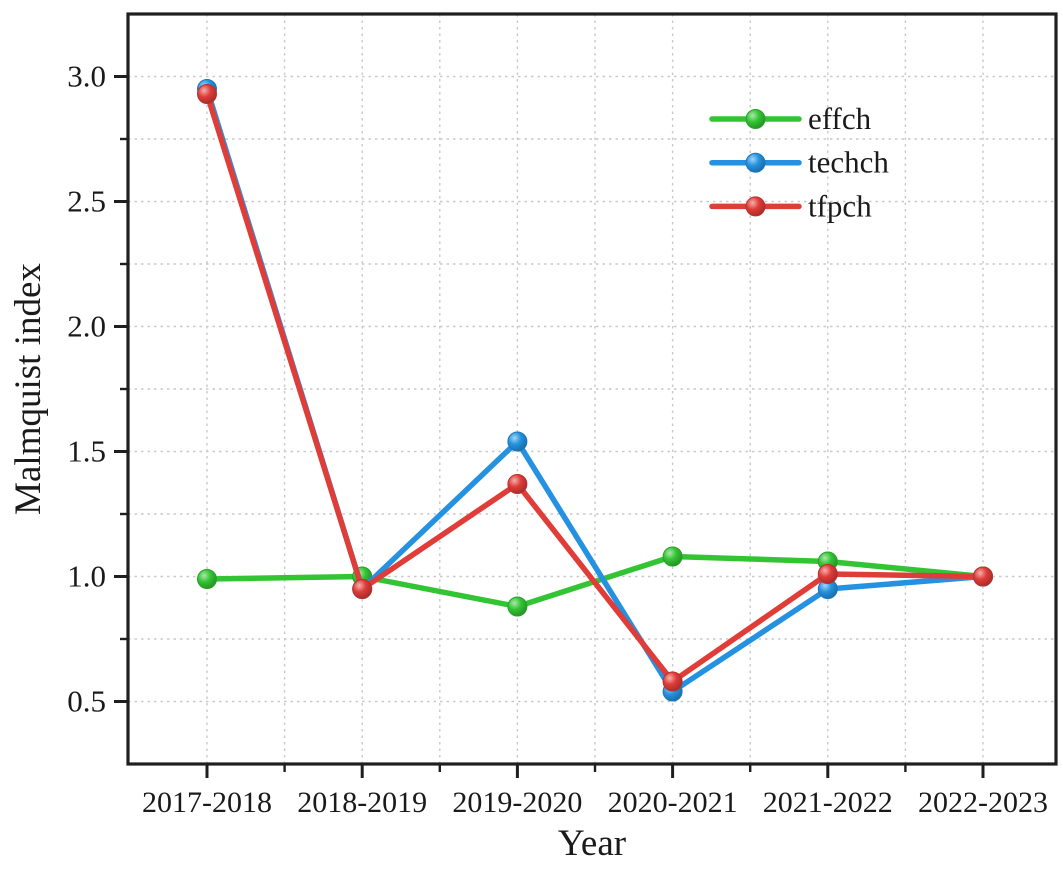  I want to click on legend-marker-techch, so click(755, 162).